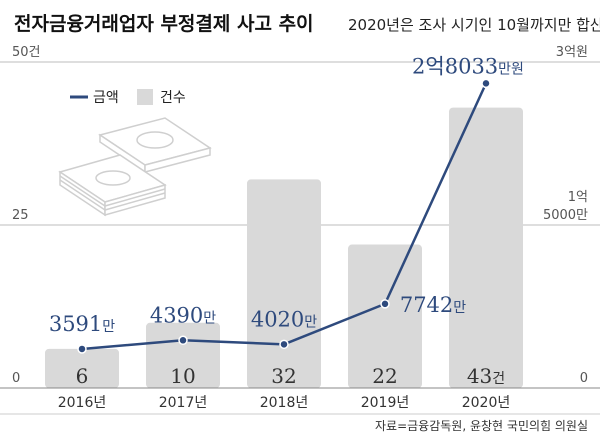 This screenshot has height=438, width=600. I want to click on left-axis-tick-1: 25, so click(20, 215).